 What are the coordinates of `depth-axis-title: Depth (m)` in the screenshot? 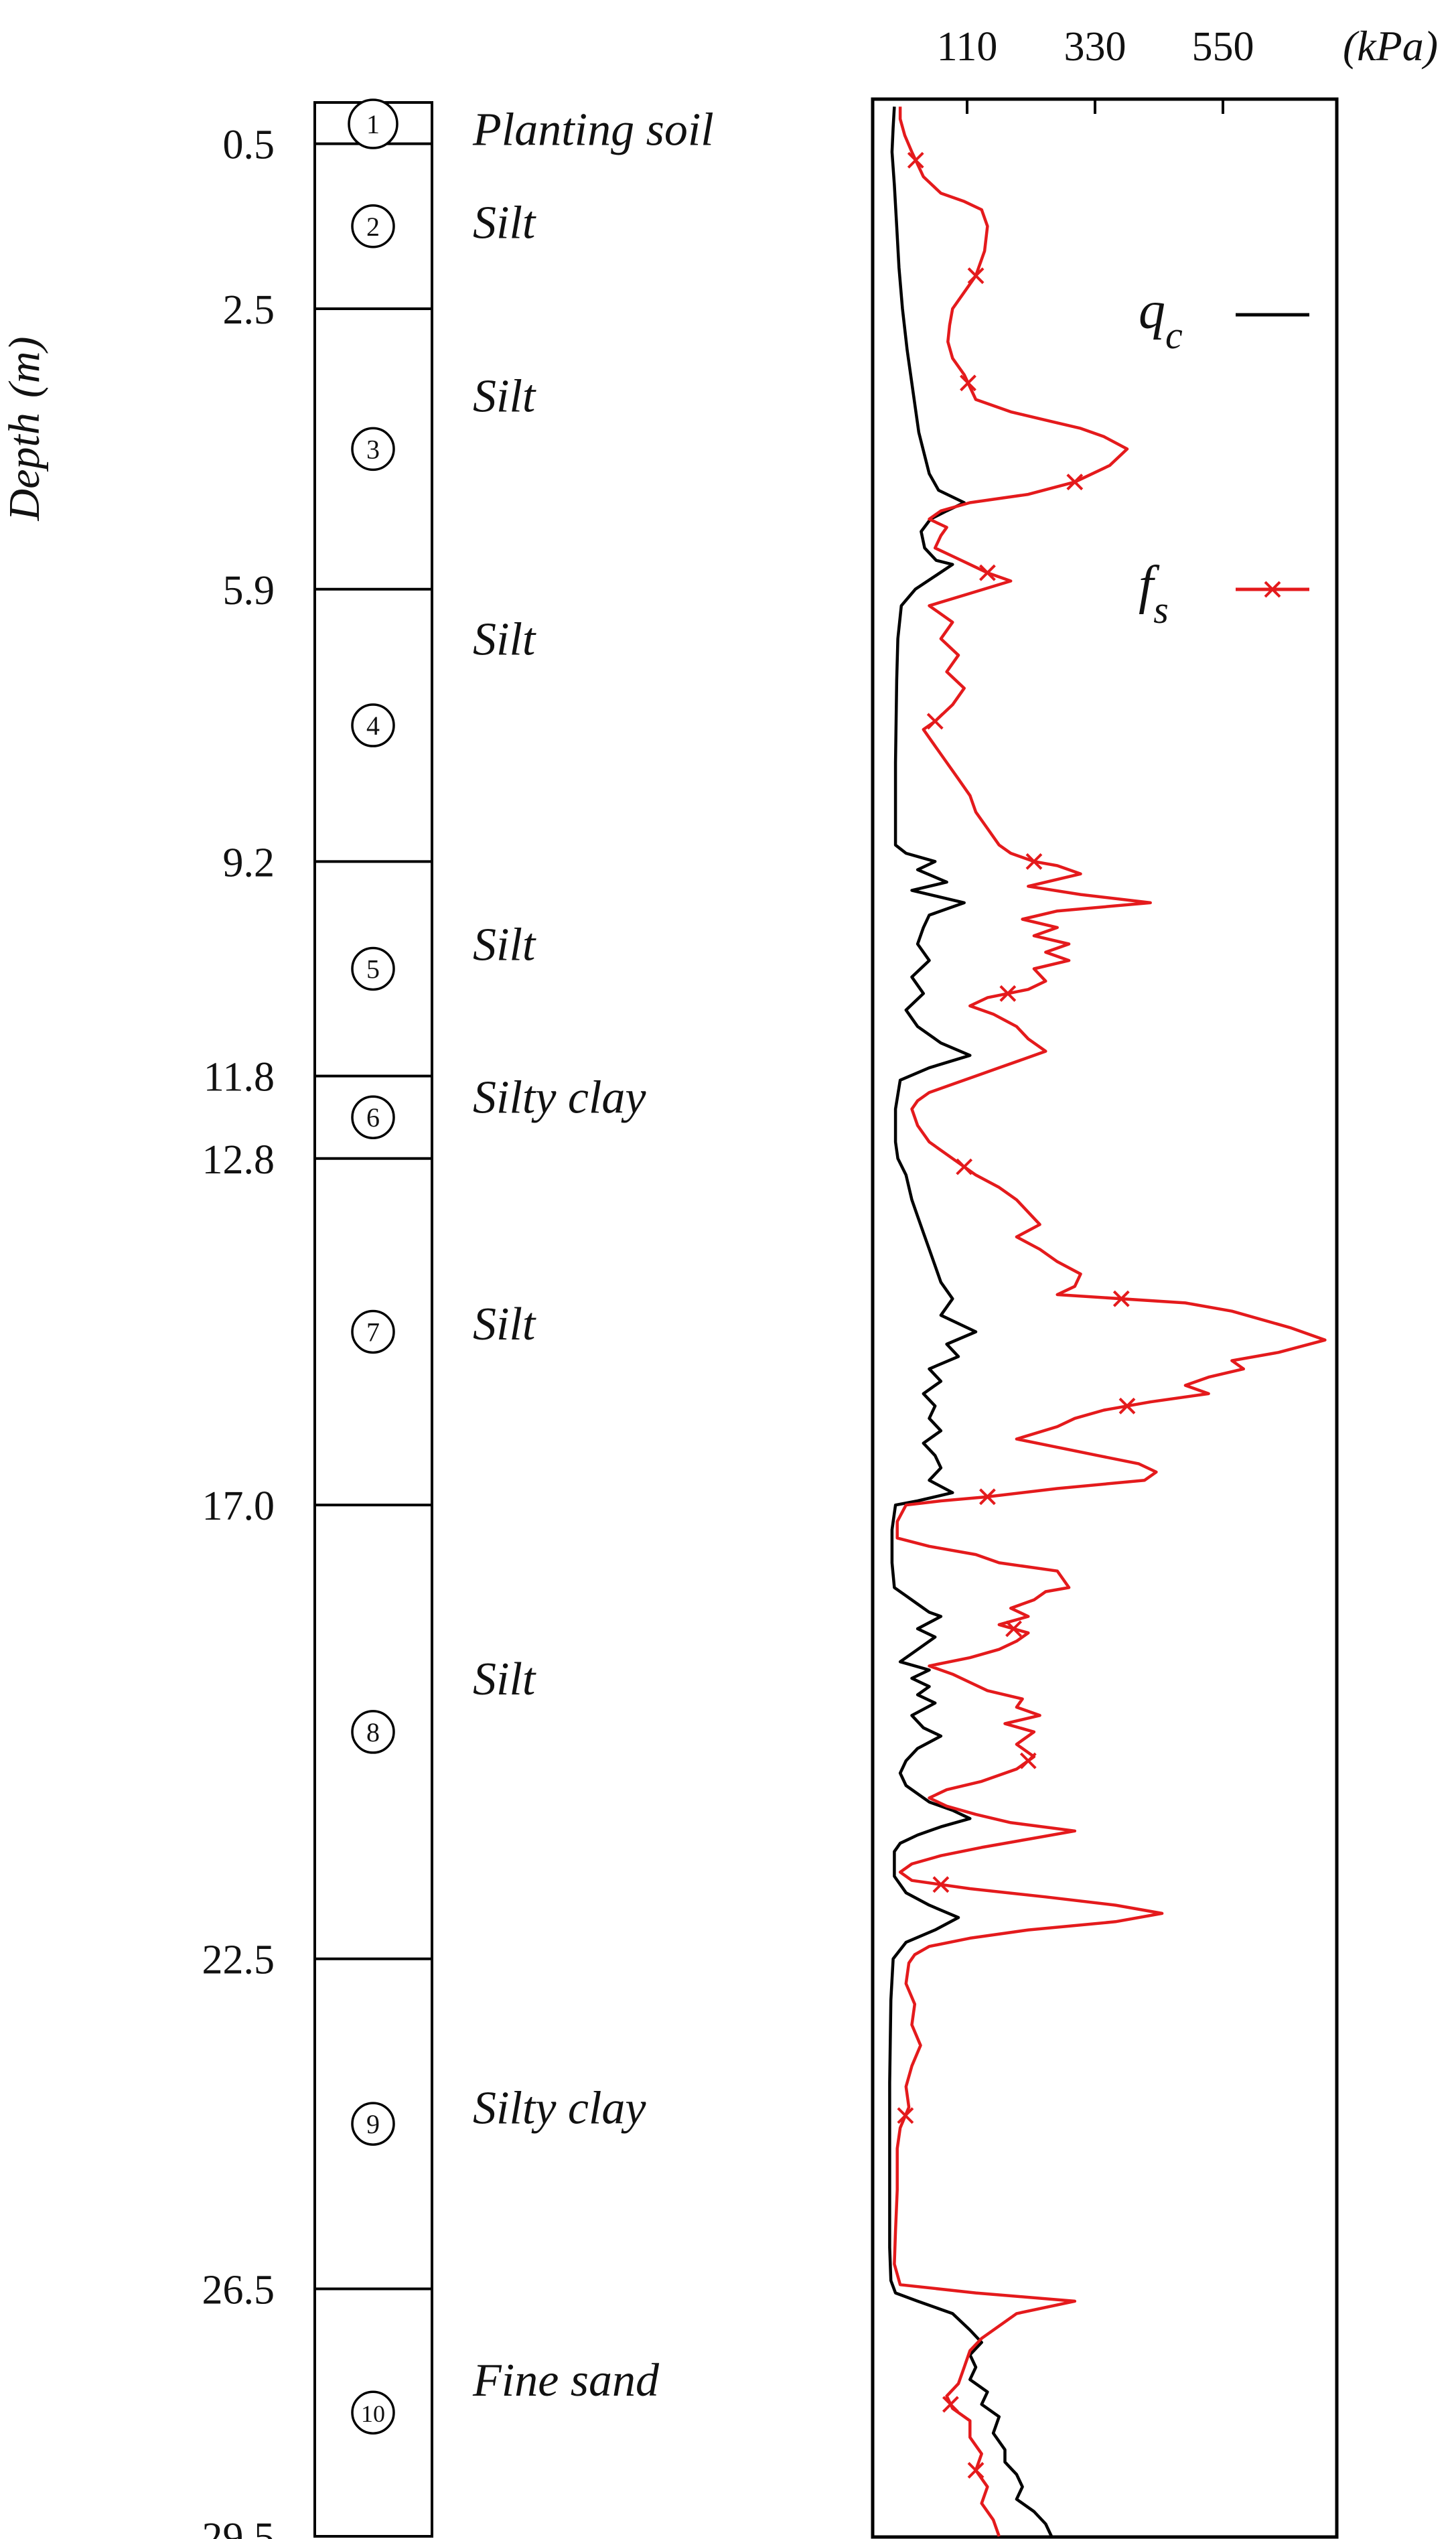 It's located at (24, 429).